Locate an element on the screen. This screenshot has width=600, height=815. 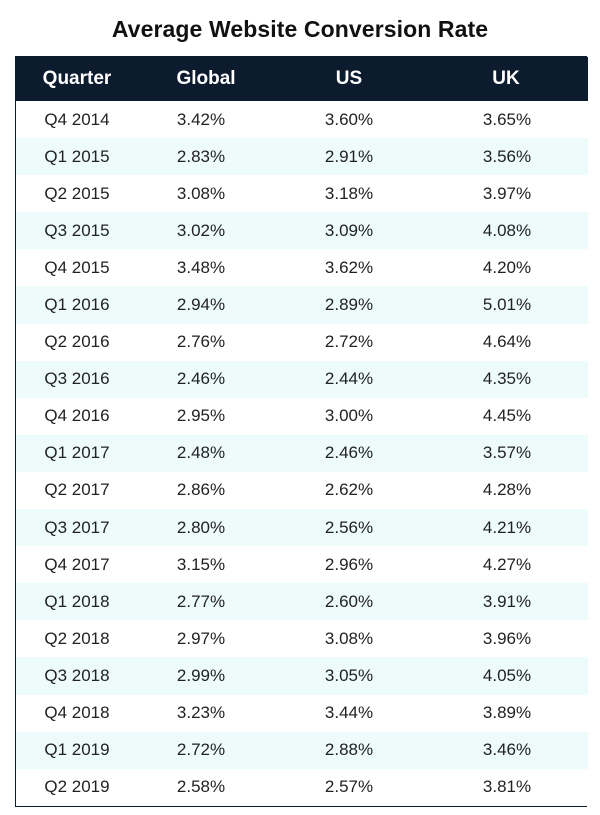
table-row: Q2 2015 3.08% 3.18% 3.97% is located at coordinates (302, 194).